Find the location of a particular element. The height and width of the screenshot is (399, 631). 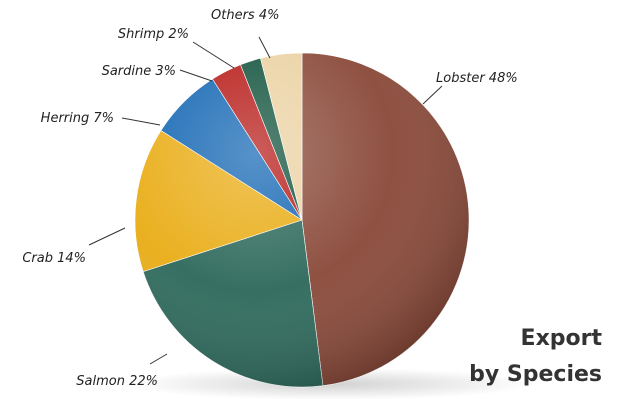

leader-line-salmon is located at coordinates (158, 359).